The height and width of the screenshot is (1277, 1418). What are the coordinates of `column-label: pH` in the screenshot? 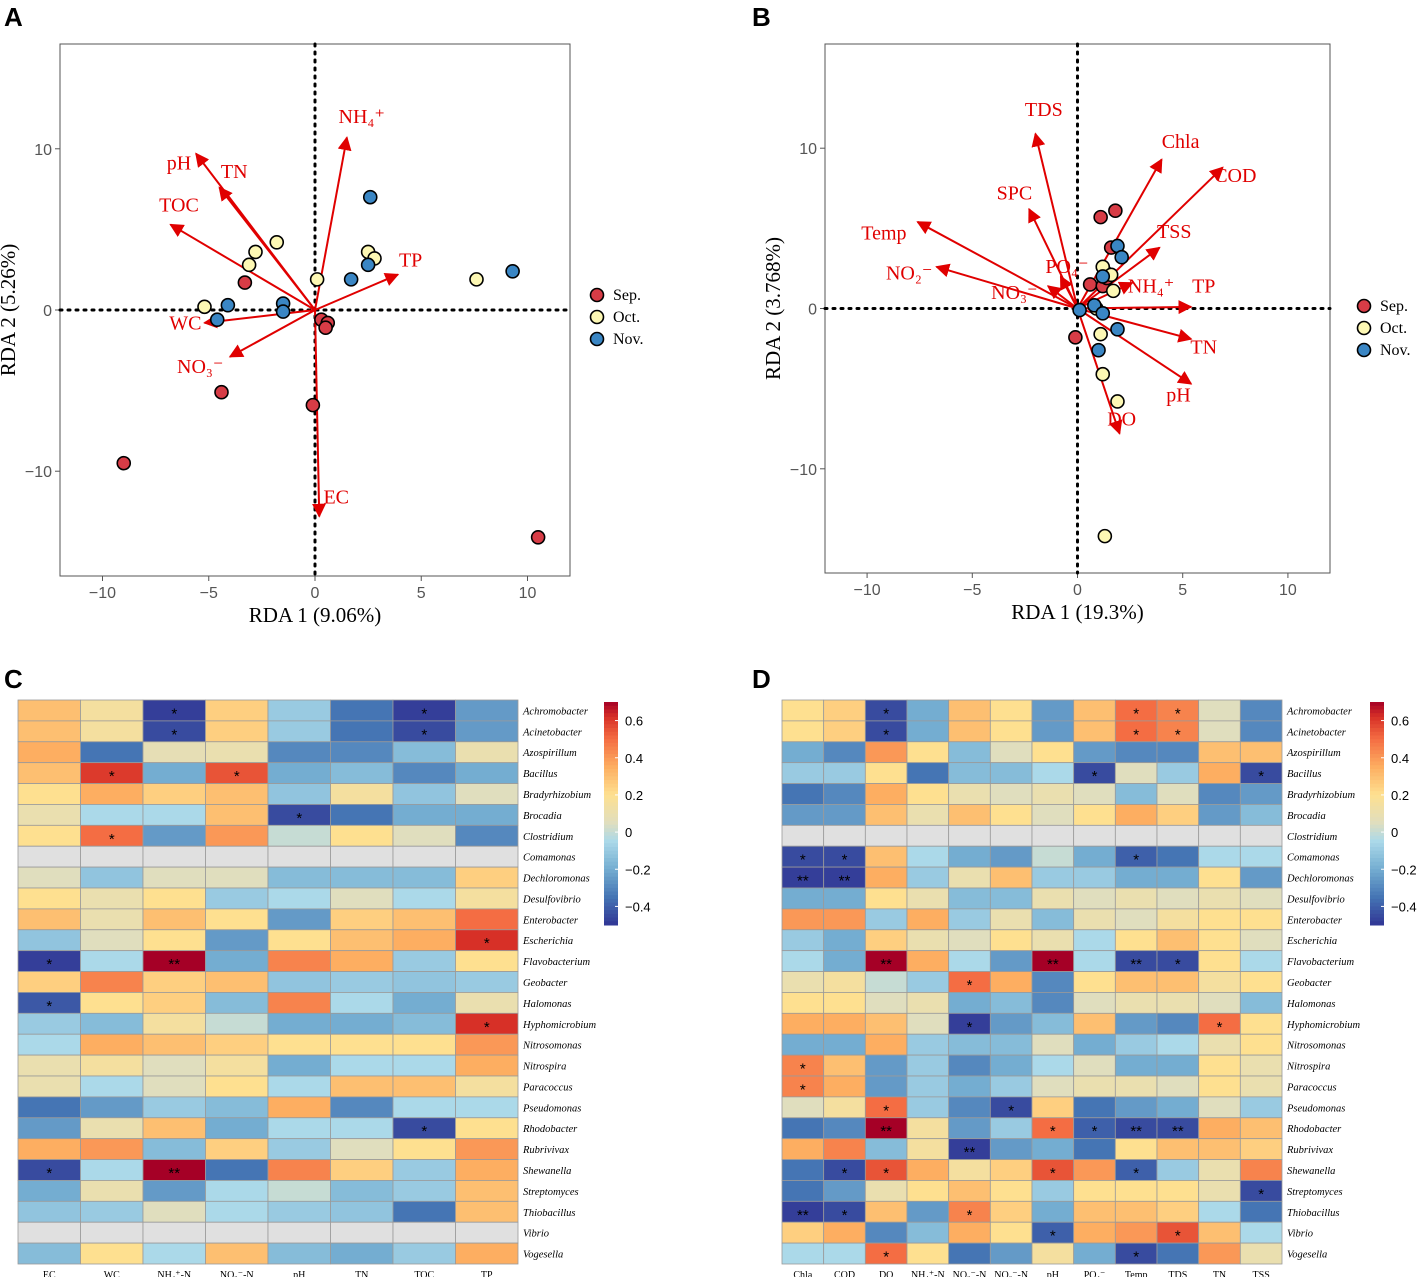 It's located at (299, 1273).